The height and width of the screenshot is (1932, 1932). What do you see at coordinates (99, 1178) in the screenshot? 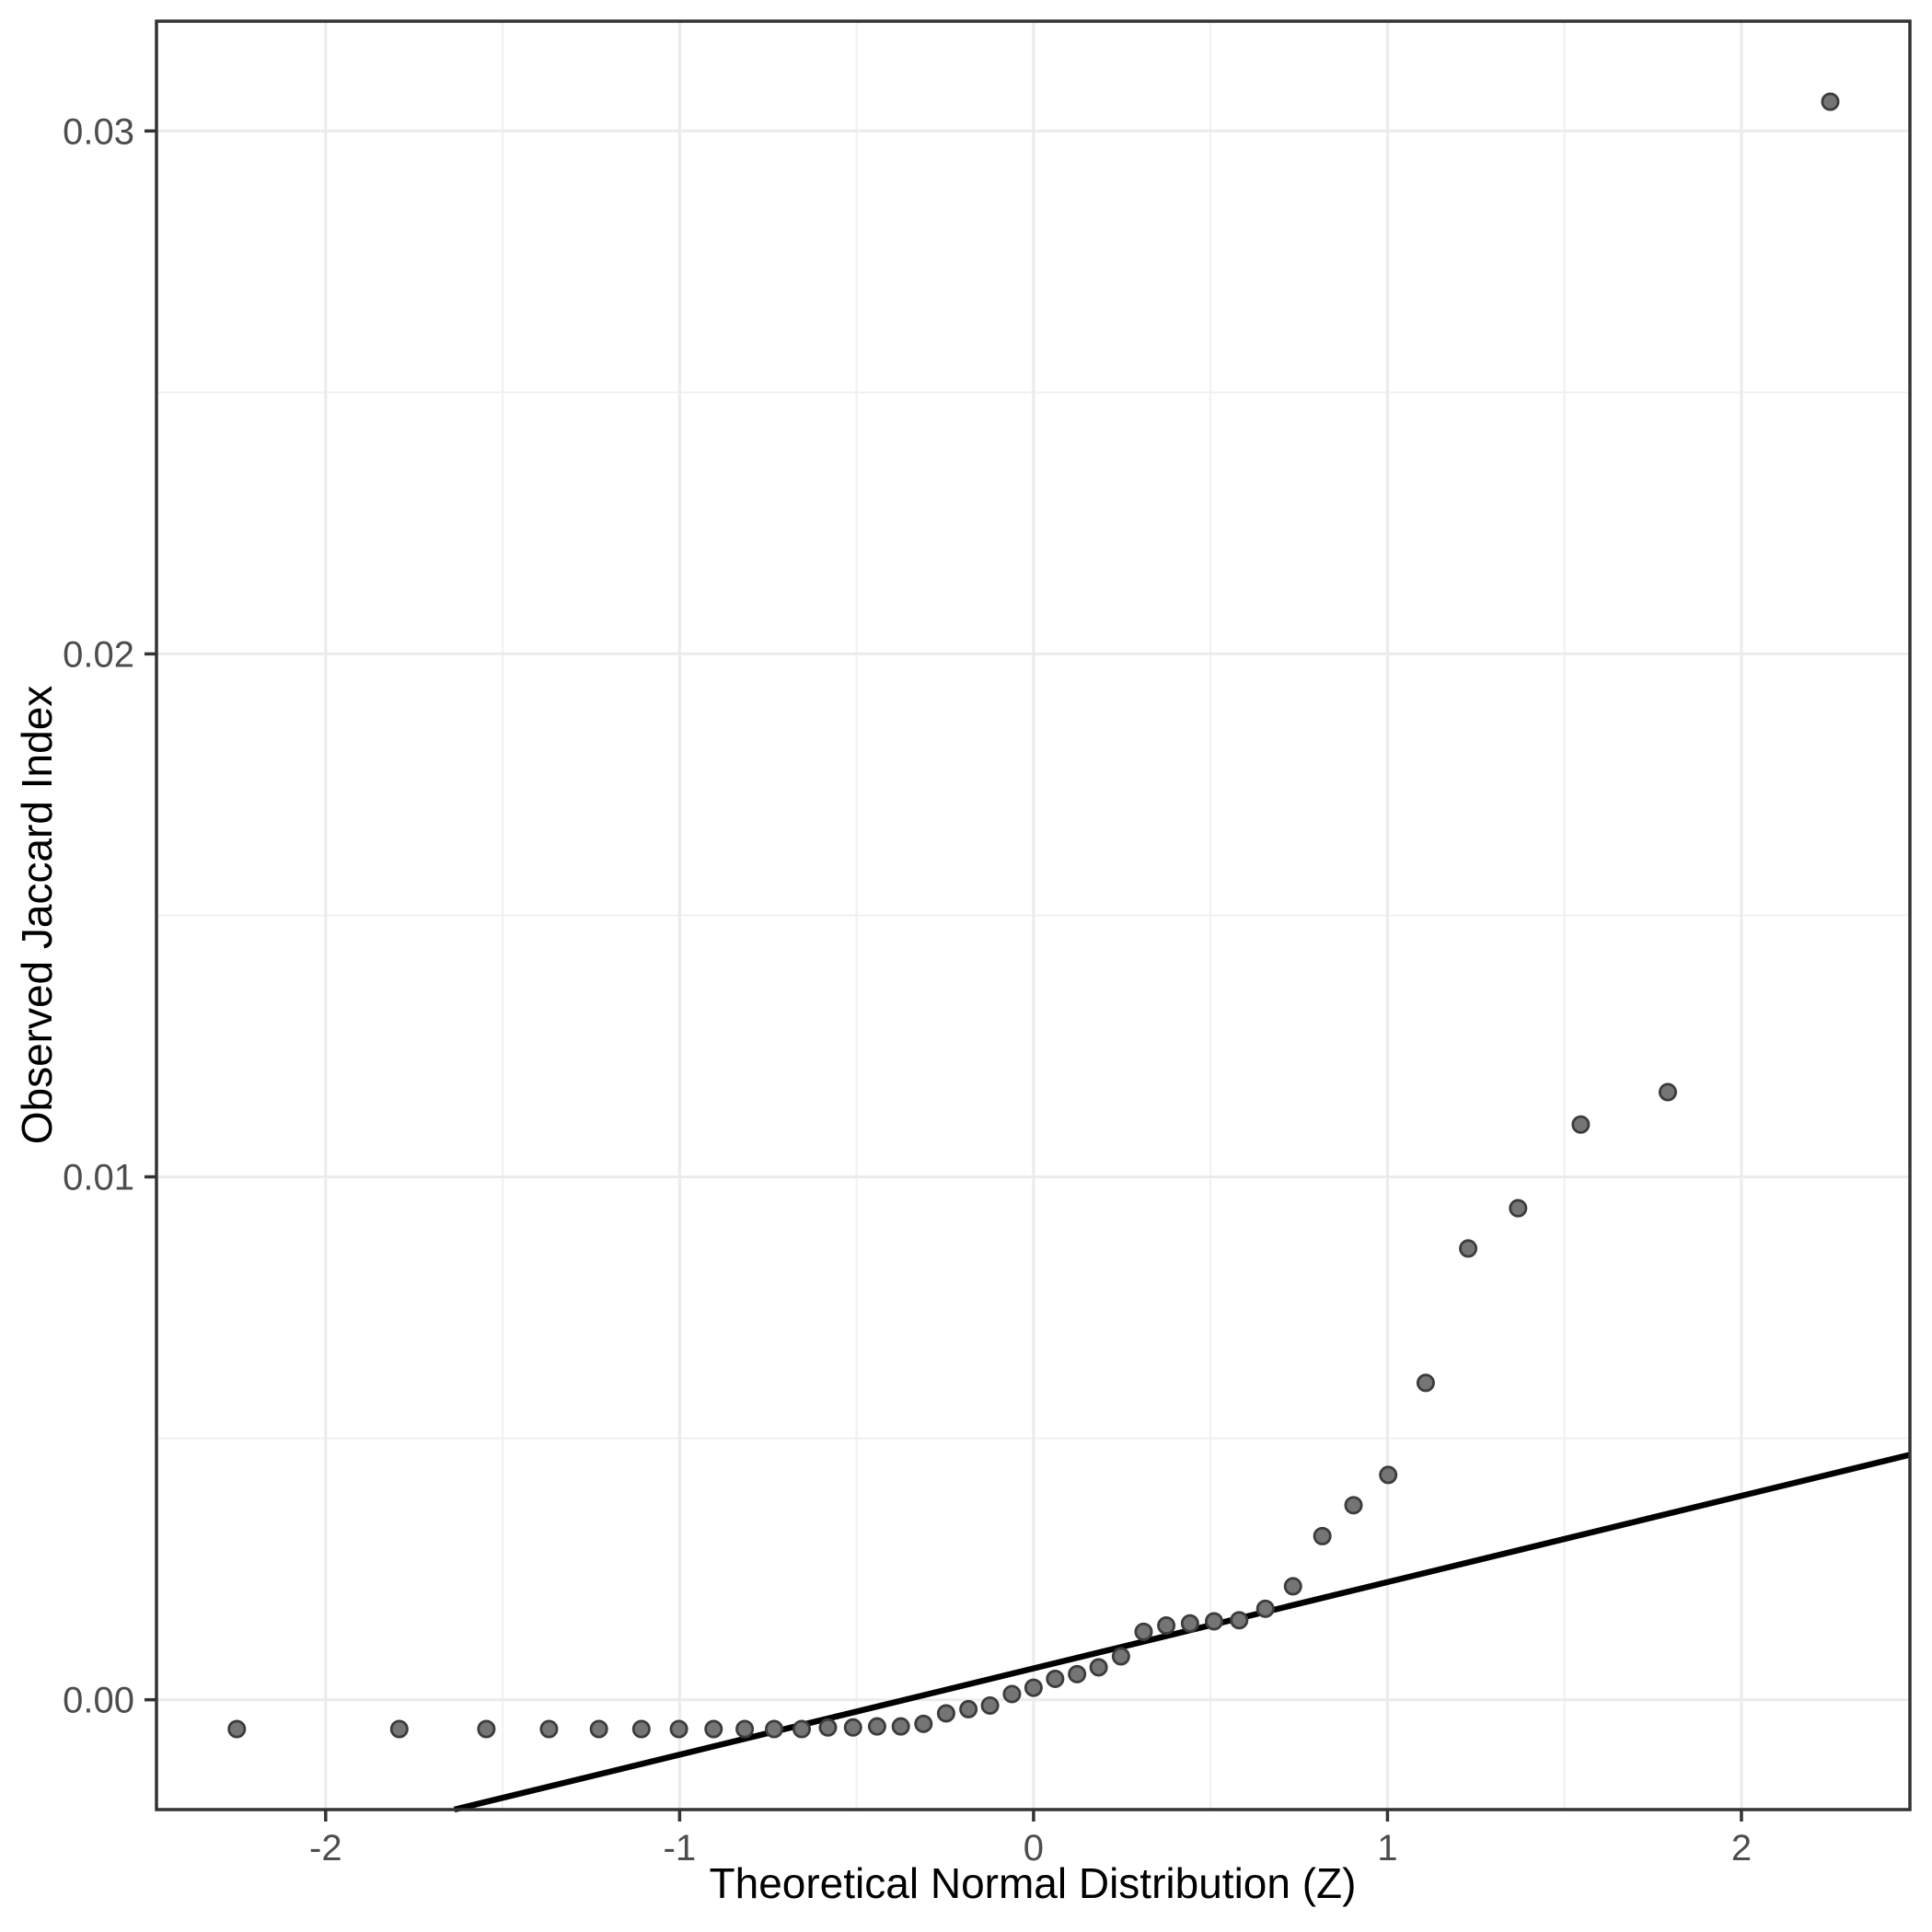
I see `y-tick-label: 0.01` at bounding box center [99, 1178].